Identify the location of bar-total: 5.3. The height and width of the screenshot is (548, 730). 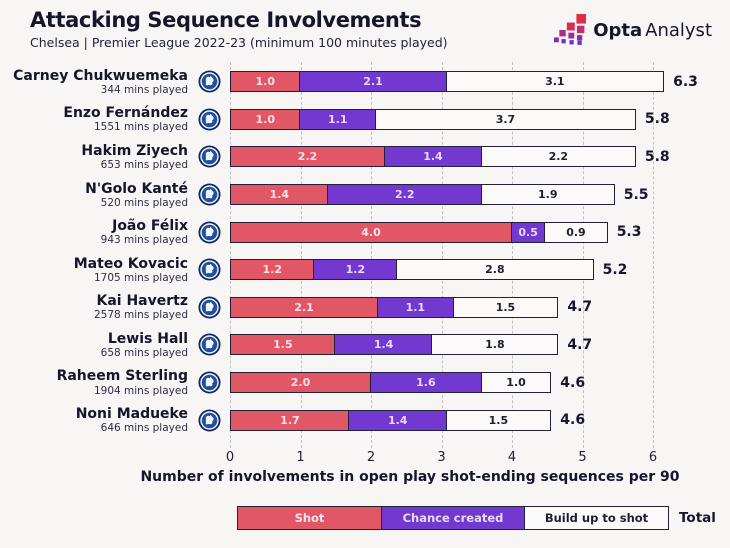
(629, 232).